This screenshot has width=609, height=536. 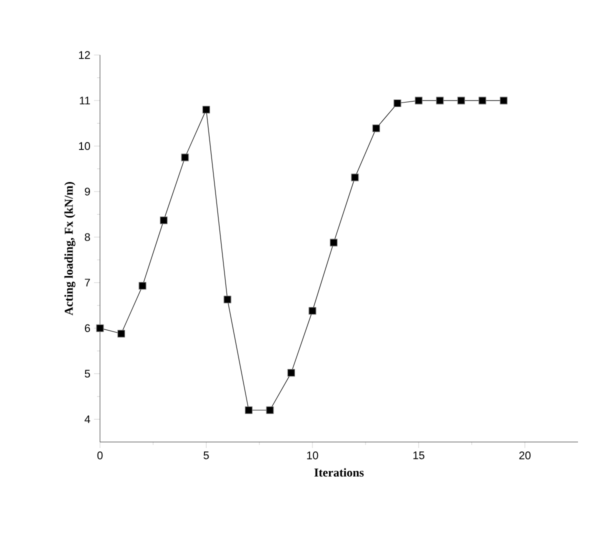 What do you see at coordinates (418, 456) in the screenshot?
I see `x-tick-label: 15` at bounding box center [418, 456].